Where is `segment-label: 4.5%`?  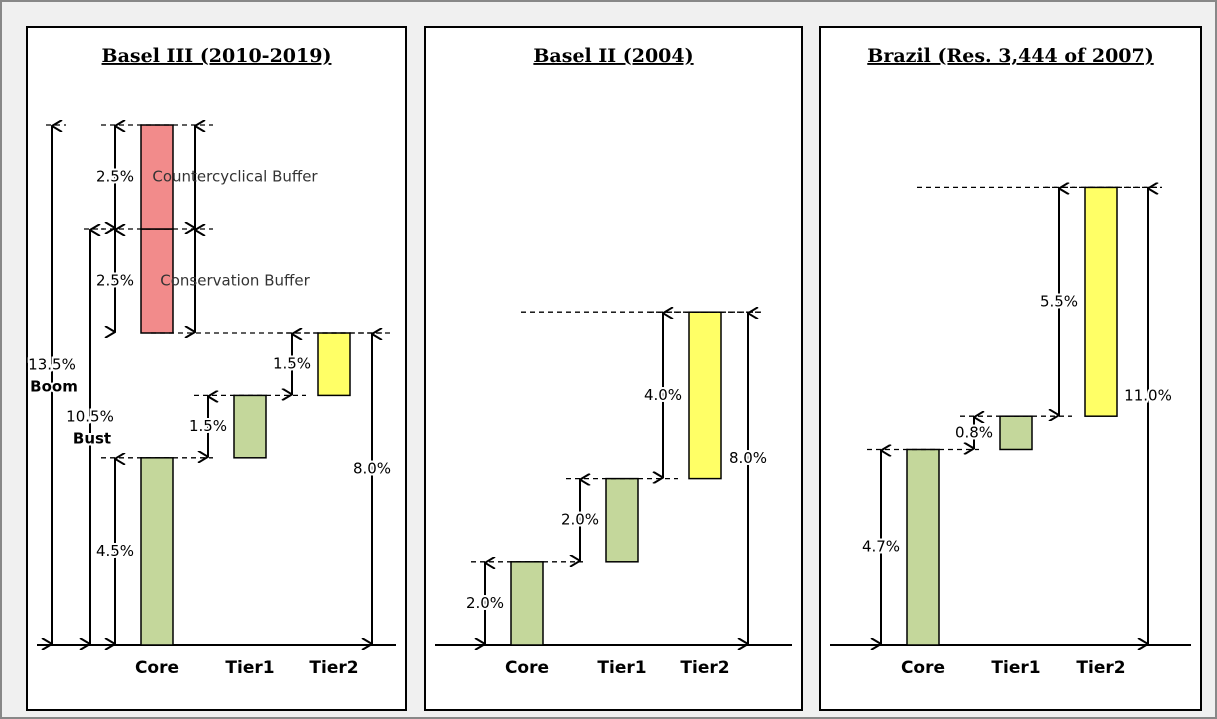 segment-label: 4.5% is located at coordinates (115, 551).